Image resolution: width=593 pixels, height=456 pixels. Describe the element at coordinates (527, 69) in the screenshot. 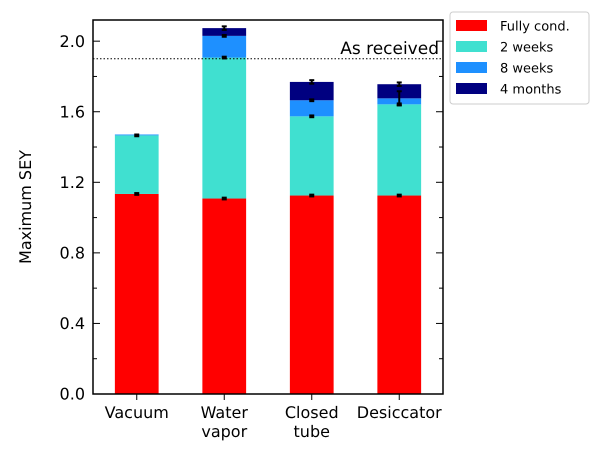

I see `legend-label: 8 weeks` at that location.